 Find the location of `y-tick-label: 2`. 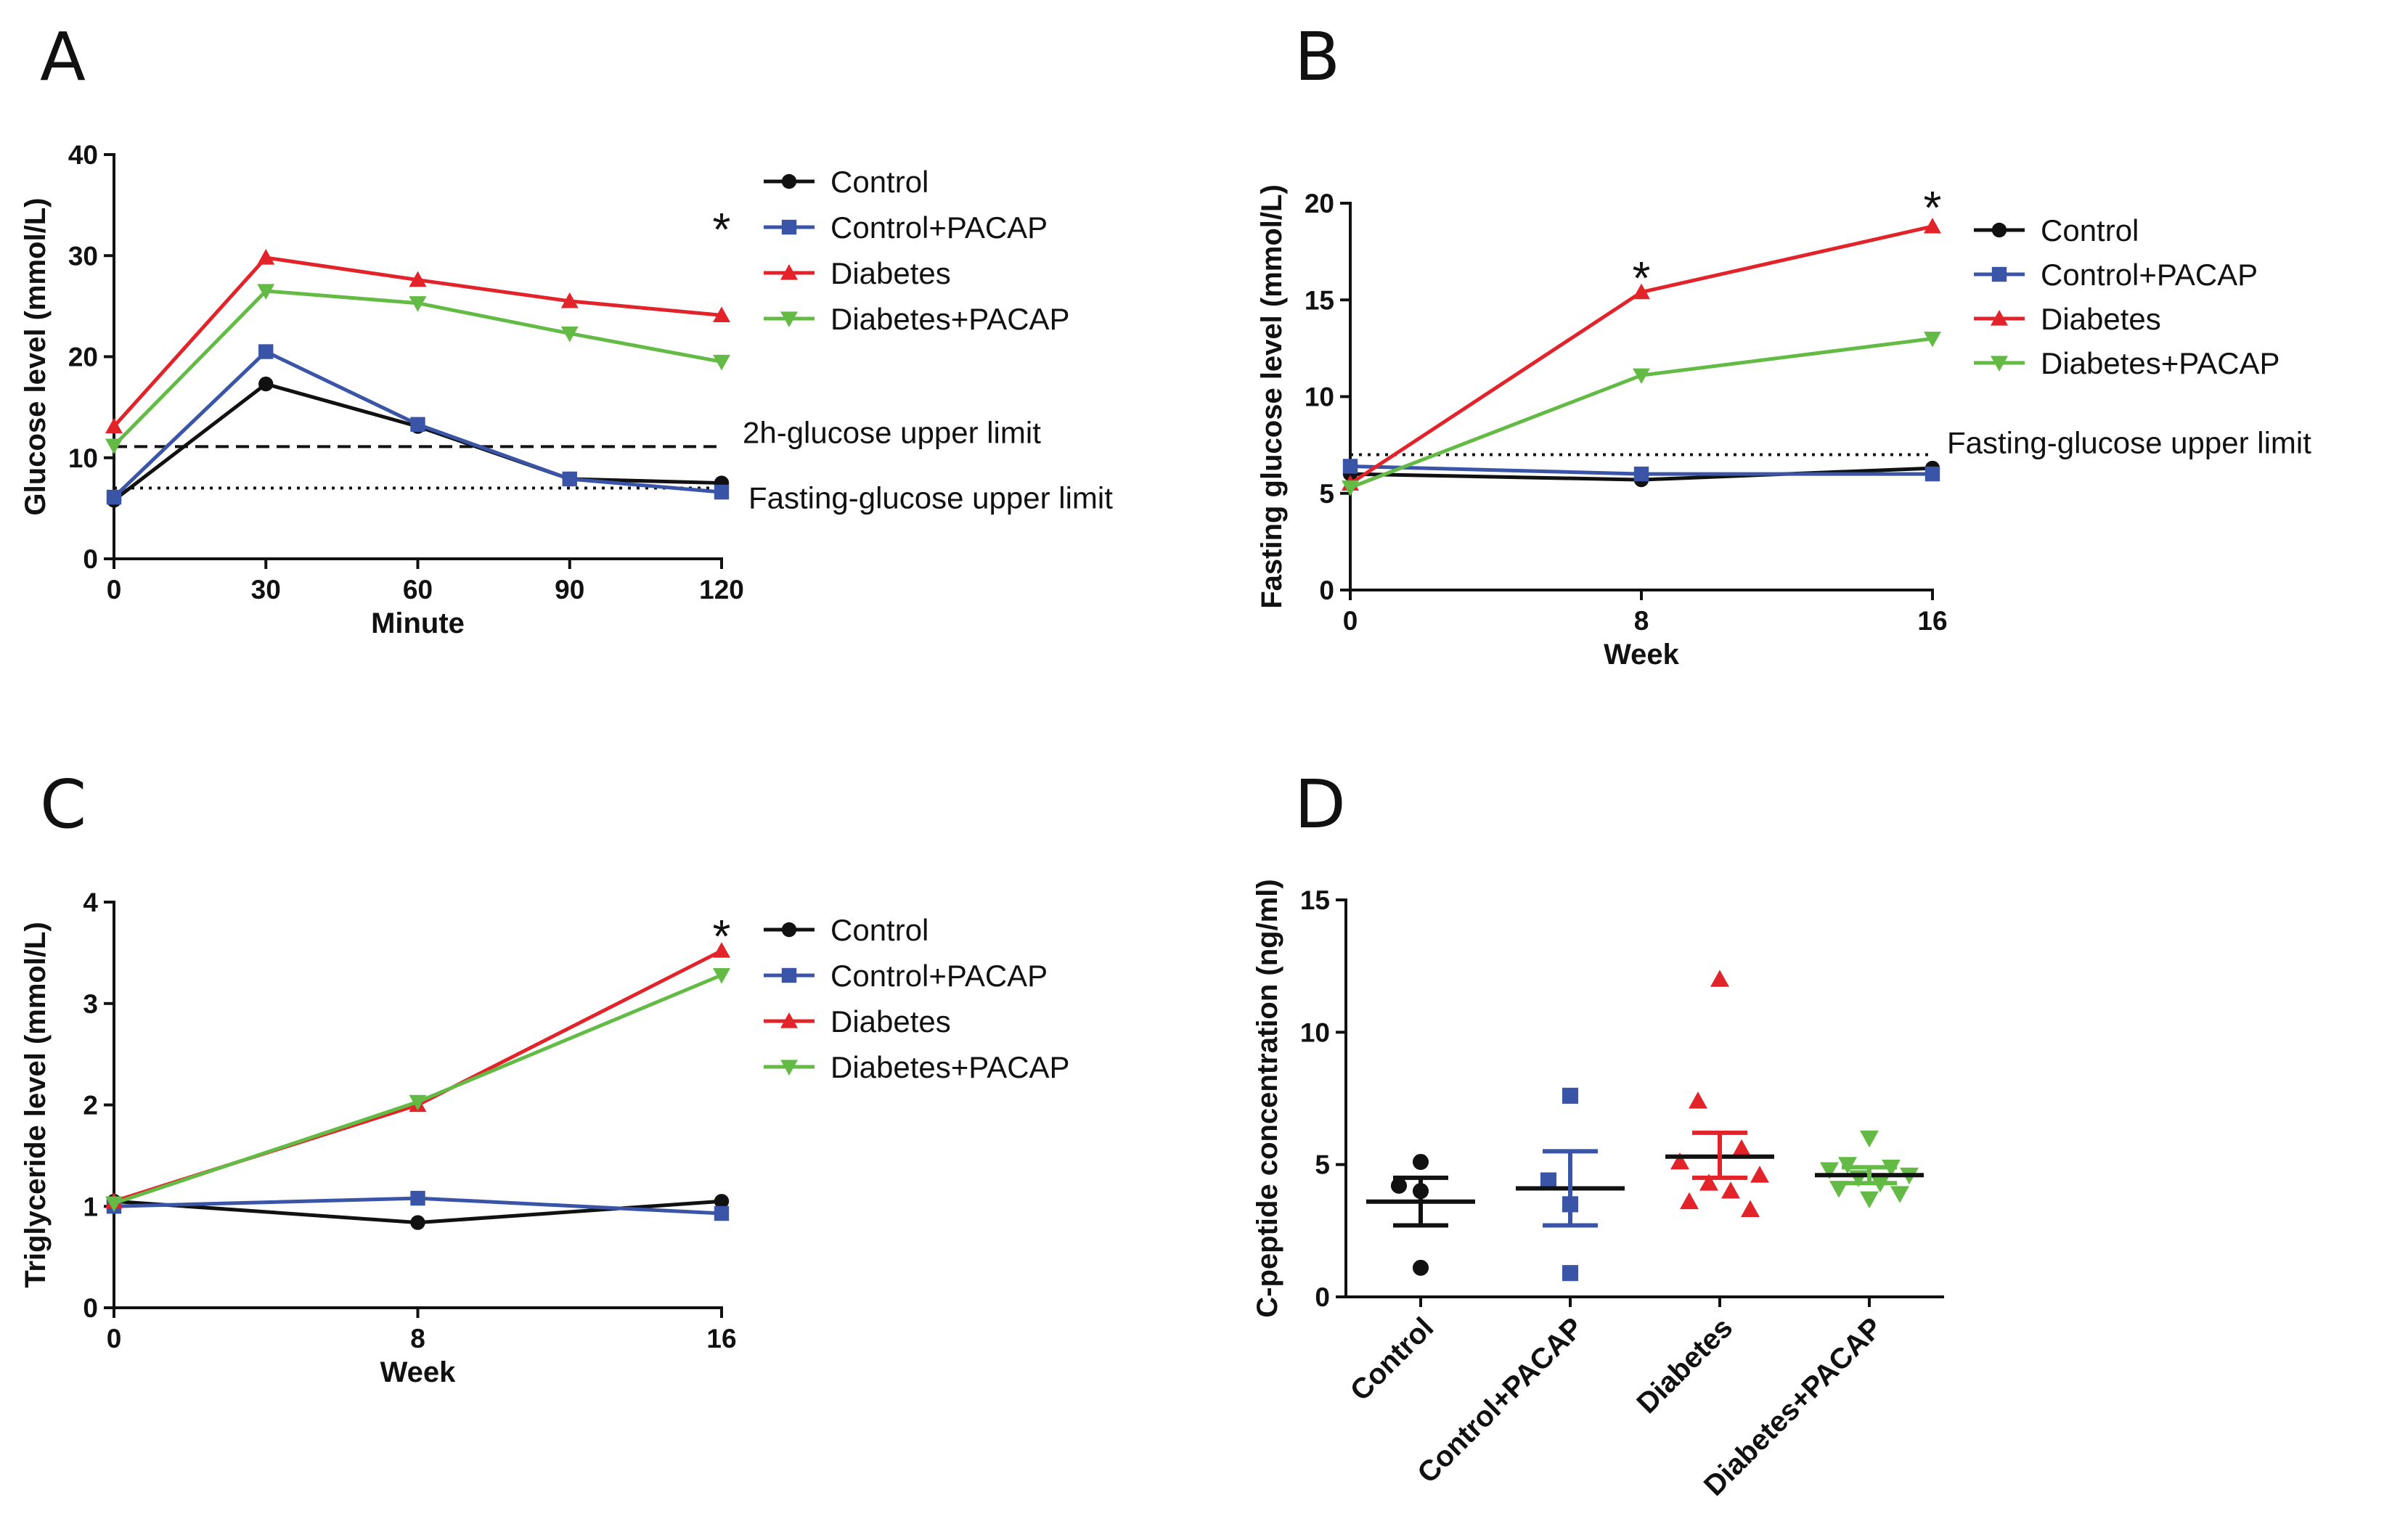

y-tick-label: 2 is located at coordinates (90, 1106).